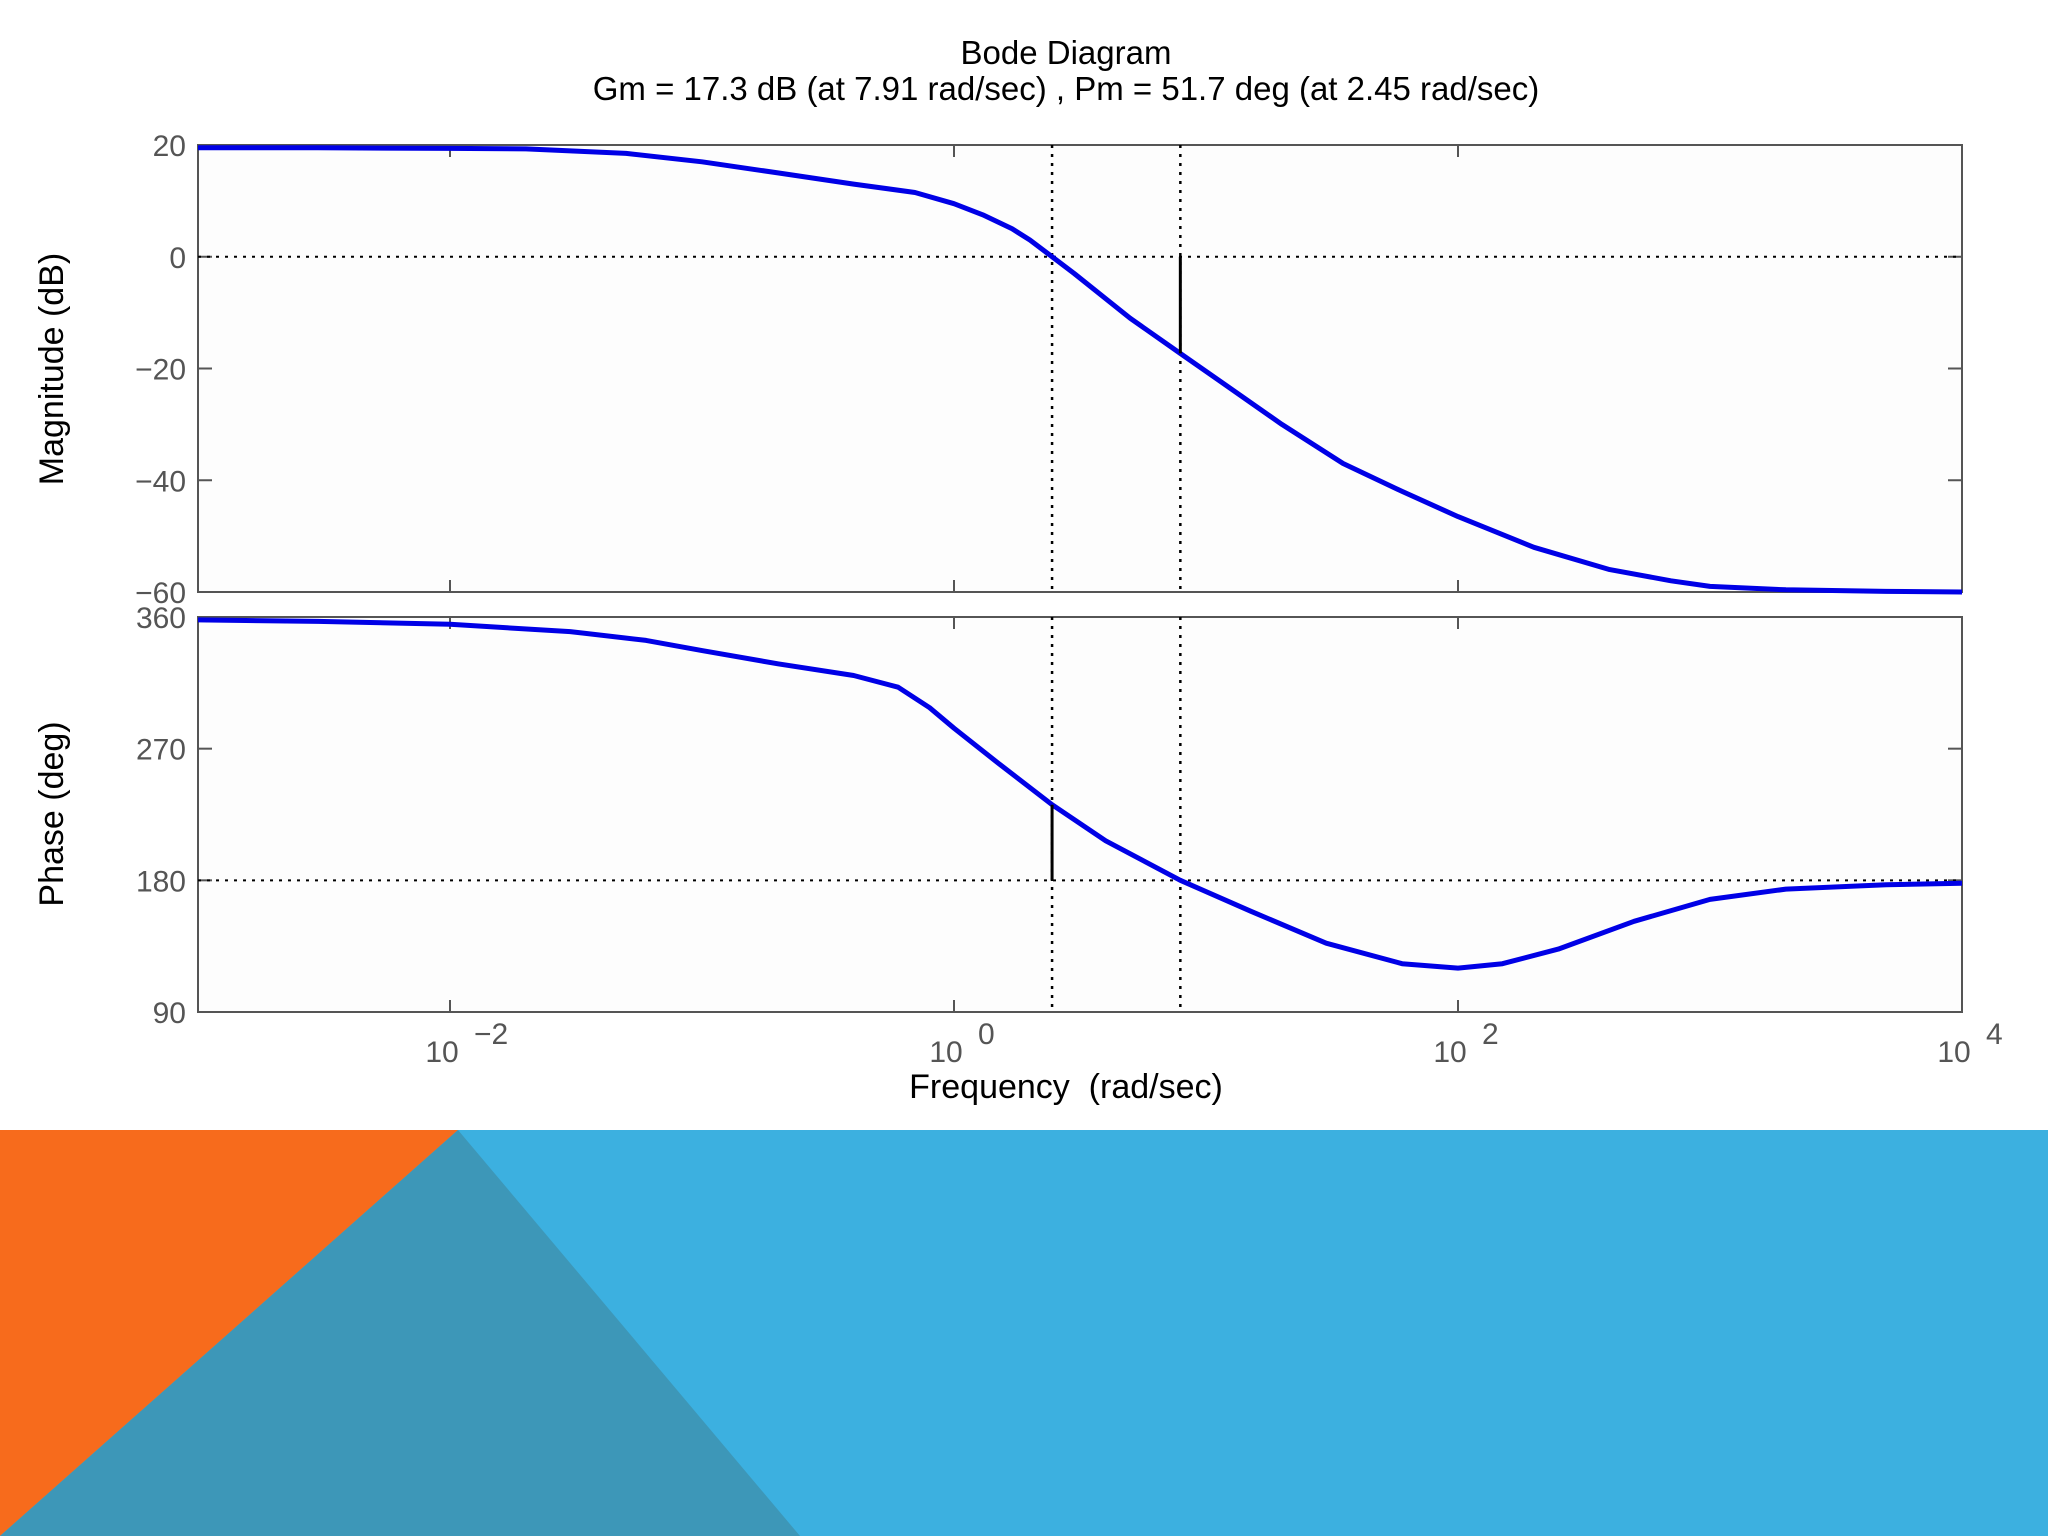  I want to click on frequency-xtick-exponent: 2, so click(1490, 1034).